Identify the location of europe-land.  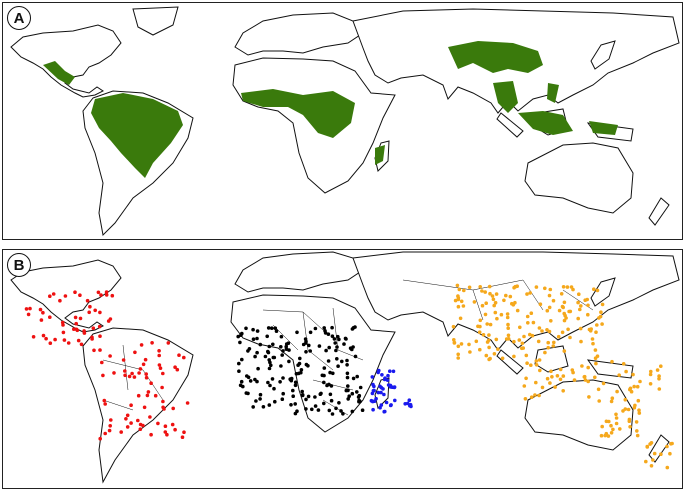
(299, 272).